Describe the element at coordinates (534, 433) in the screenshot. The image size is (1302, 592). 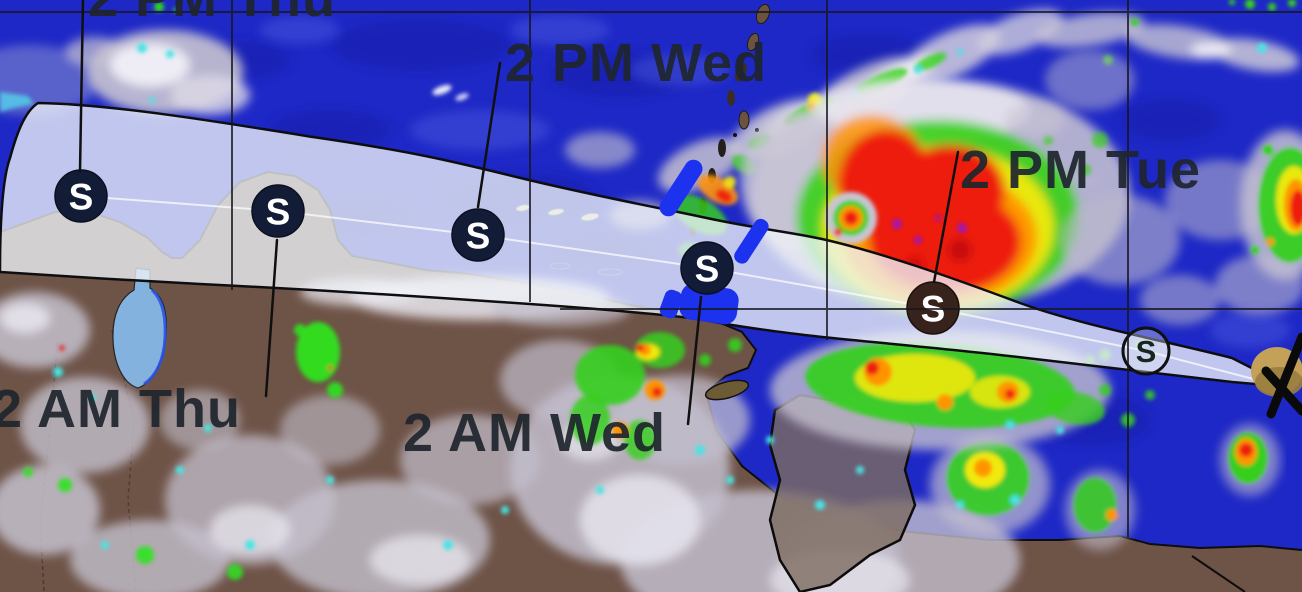
I see `label-2am-wed: 2 AM Wed` at that location.